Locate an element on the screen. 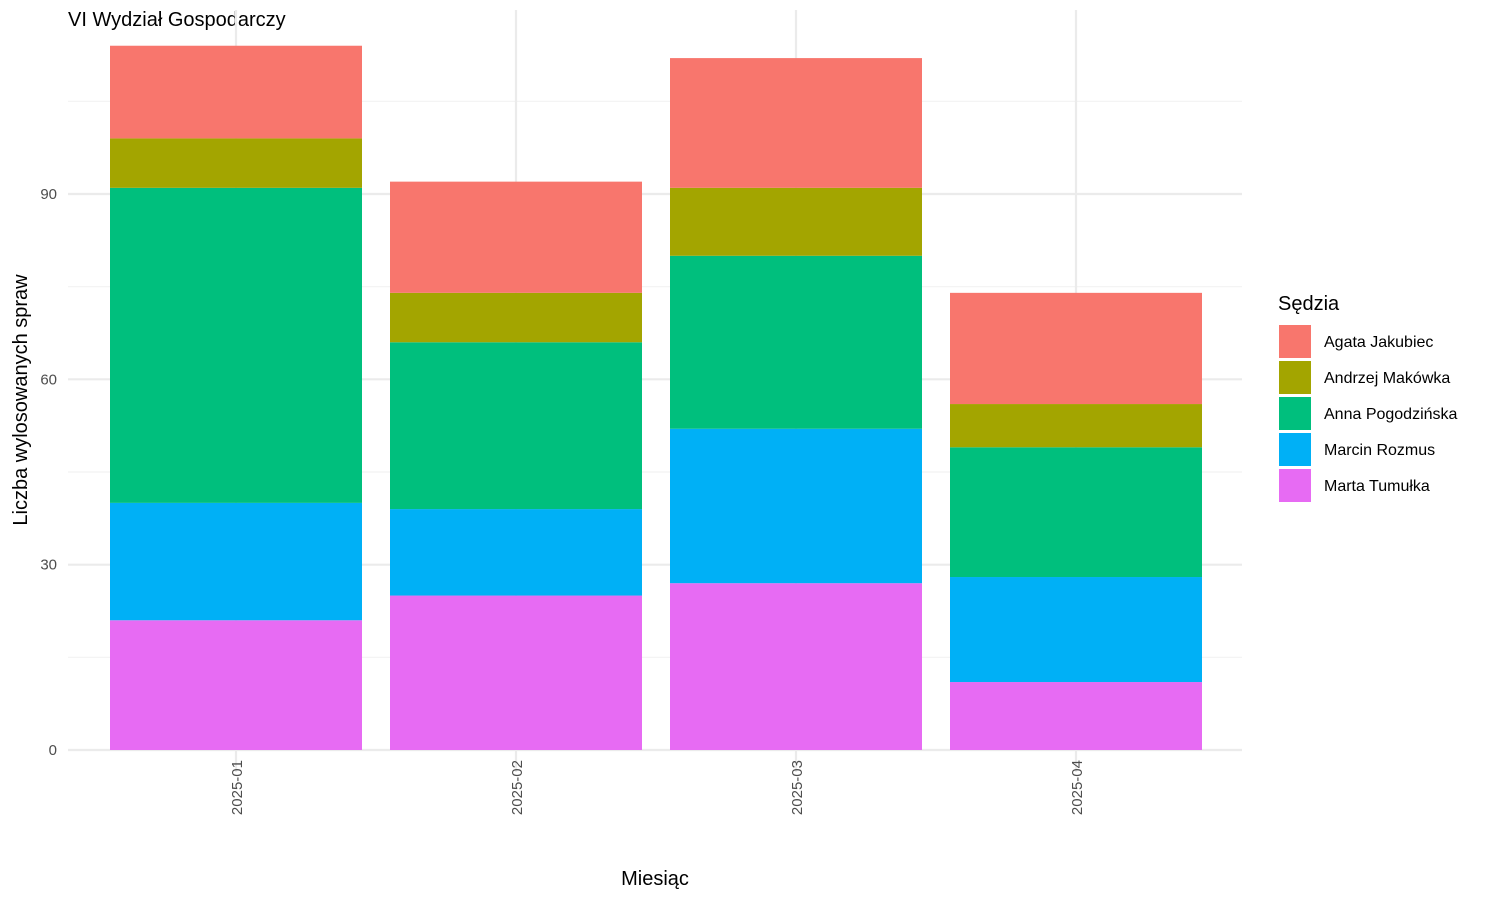 This screenshot has height=900, width=1500. x-axis-ticks: 2025-01 2025-02 2025-03 2025-04 is located at coordinates (657, 787).